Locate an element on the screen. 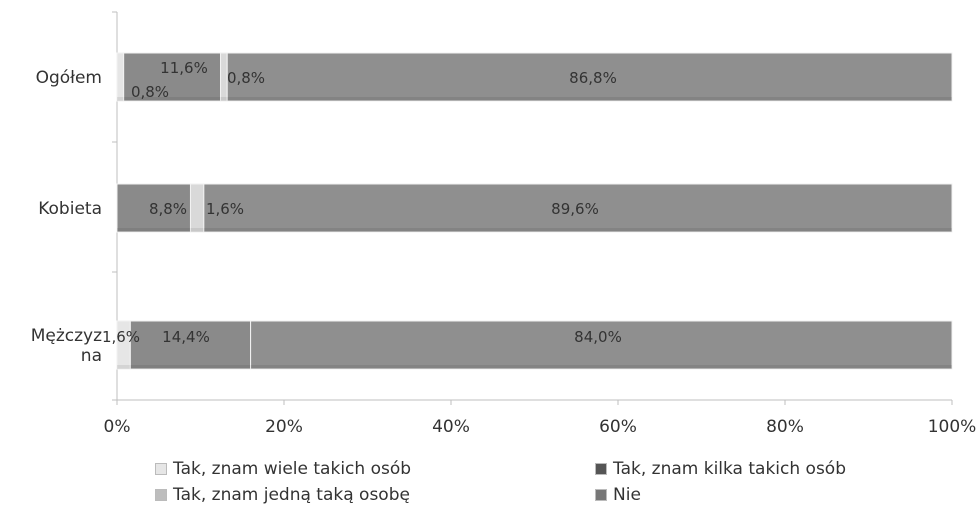  x-tick-label: 20% is located at coordinates (284, 427).